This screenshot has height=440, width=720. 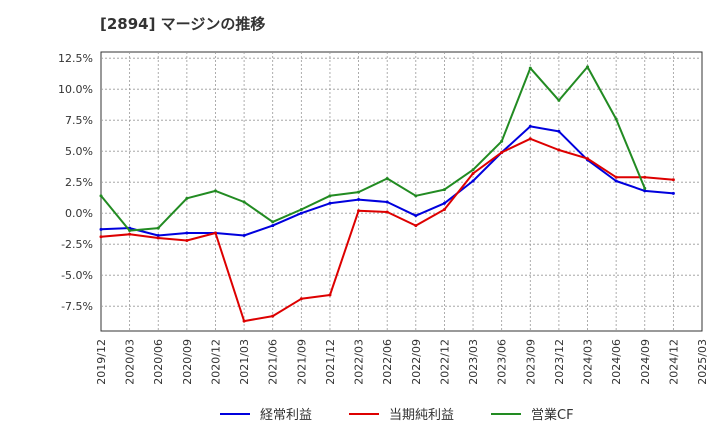 What do you see at coordinates (79, 151) in the screenshot?
I see `y-tick-label: 5.0%` at bounding box center [79, 151].